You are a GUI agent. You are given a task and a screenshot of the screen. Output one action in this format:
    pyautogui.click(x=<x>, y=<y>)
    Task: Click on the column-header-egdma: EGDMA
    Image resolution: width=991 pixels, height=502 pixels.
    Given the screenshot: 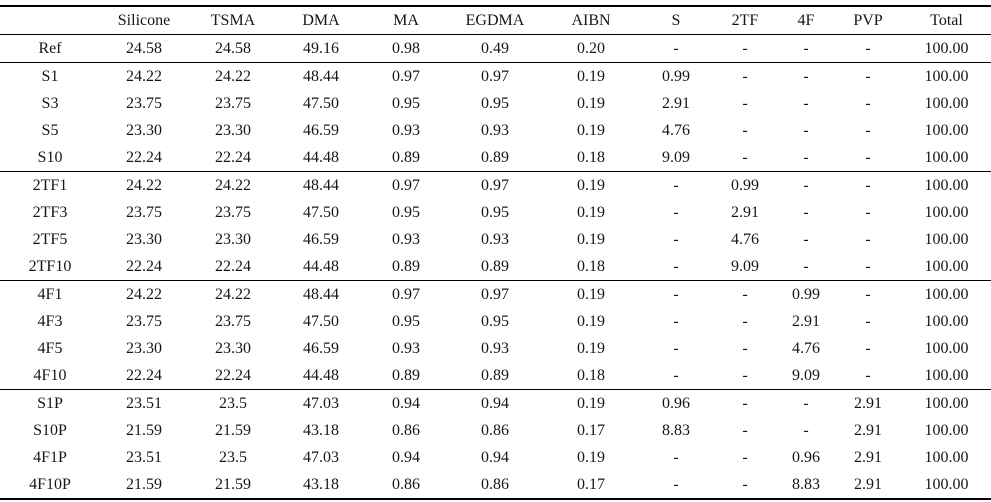 What is the action you would take?
    pyautogui.click(x=495, y=20)
    